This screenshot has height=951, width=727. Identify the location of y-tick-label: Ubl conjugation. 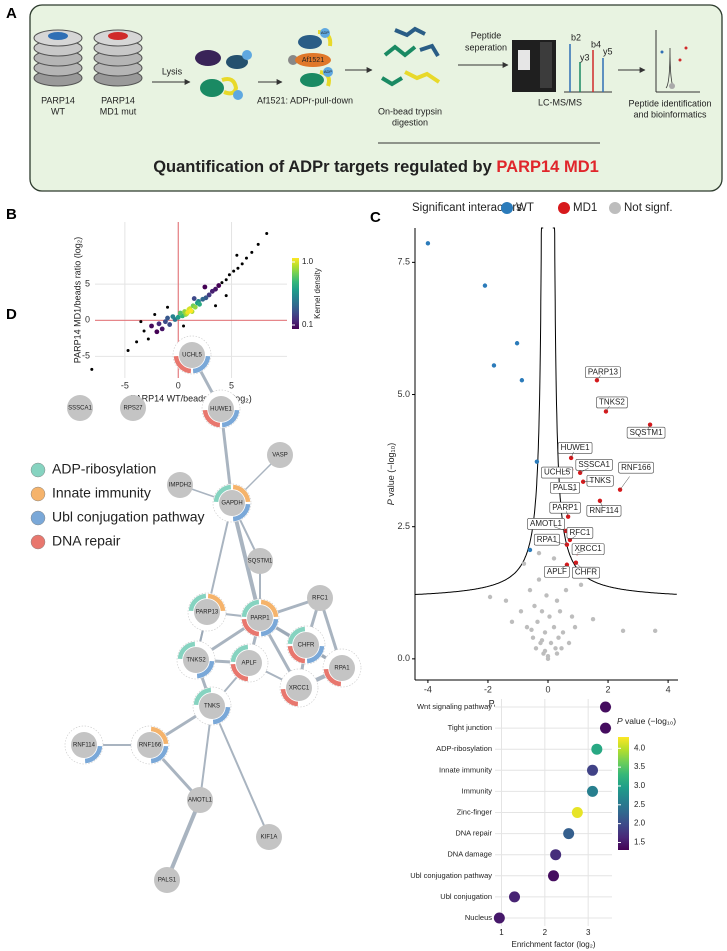
(466, 896).